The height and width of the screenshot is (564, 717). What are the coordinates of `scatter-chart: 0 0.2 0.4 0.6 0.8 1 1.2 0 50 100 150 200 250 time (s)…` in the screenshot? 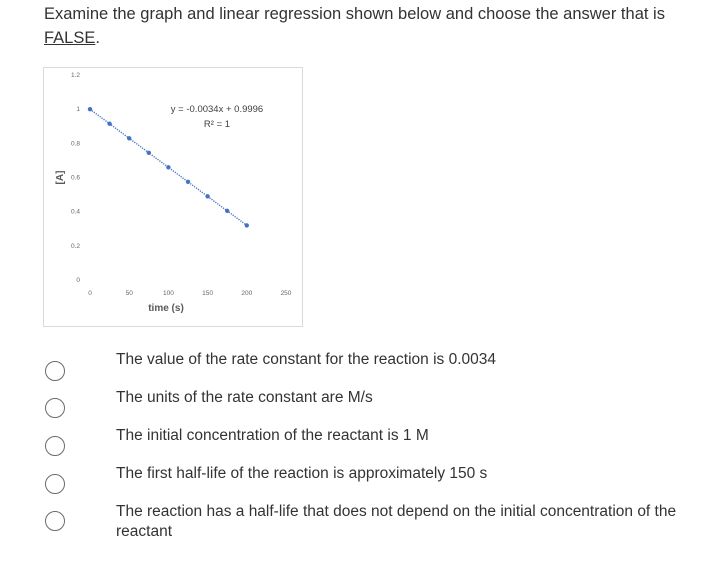 It's located at (173, 193).